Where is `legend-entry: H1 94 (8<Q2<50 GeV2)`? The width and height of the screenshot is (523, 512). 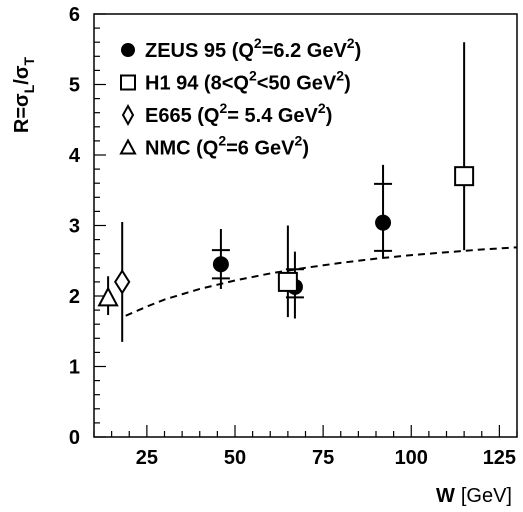
legend-entry: H1 94 (8<Q2<50 GeV2) is located at coordinates (235, 81).